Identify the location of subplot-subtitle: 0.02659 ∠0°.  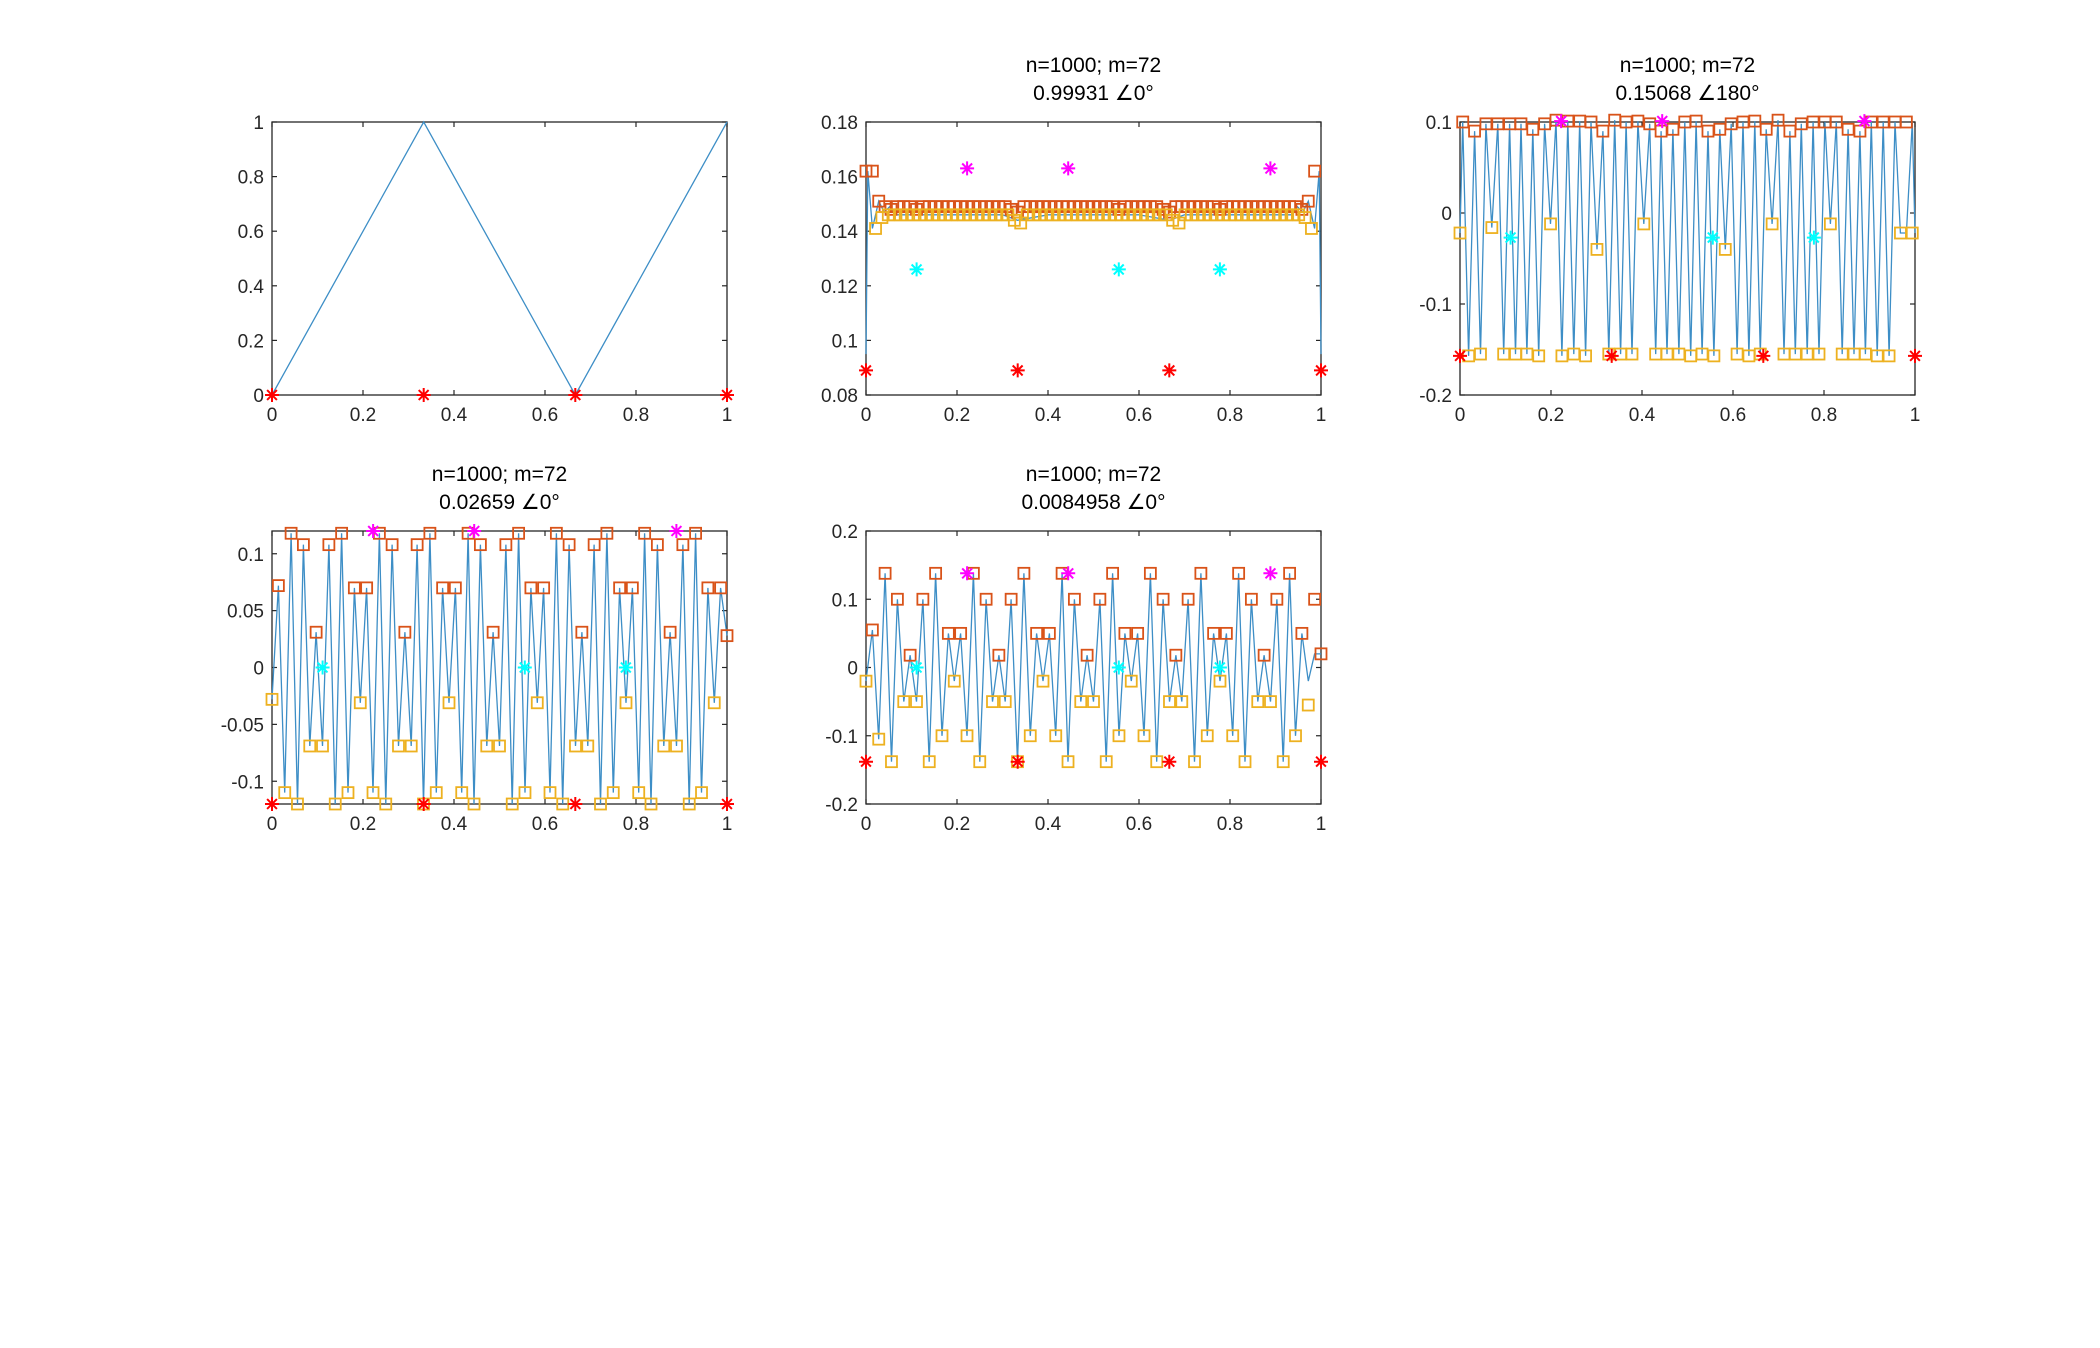
(499, 502).